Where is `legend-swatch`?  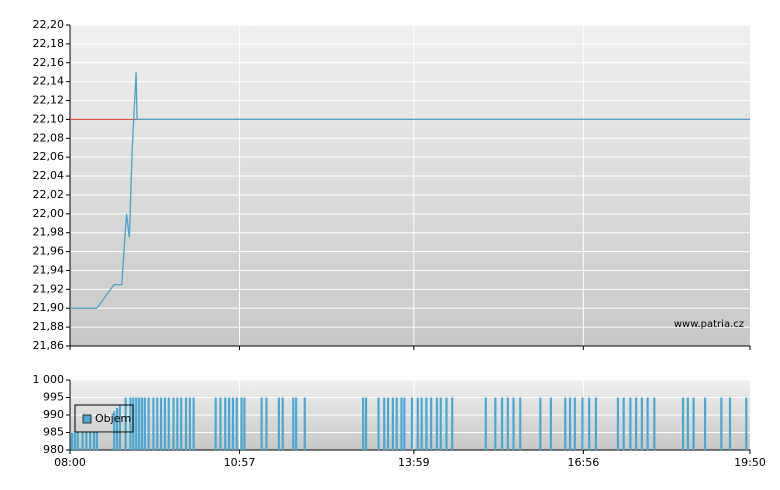 legend-swatch is located at coordinates (87, 419).